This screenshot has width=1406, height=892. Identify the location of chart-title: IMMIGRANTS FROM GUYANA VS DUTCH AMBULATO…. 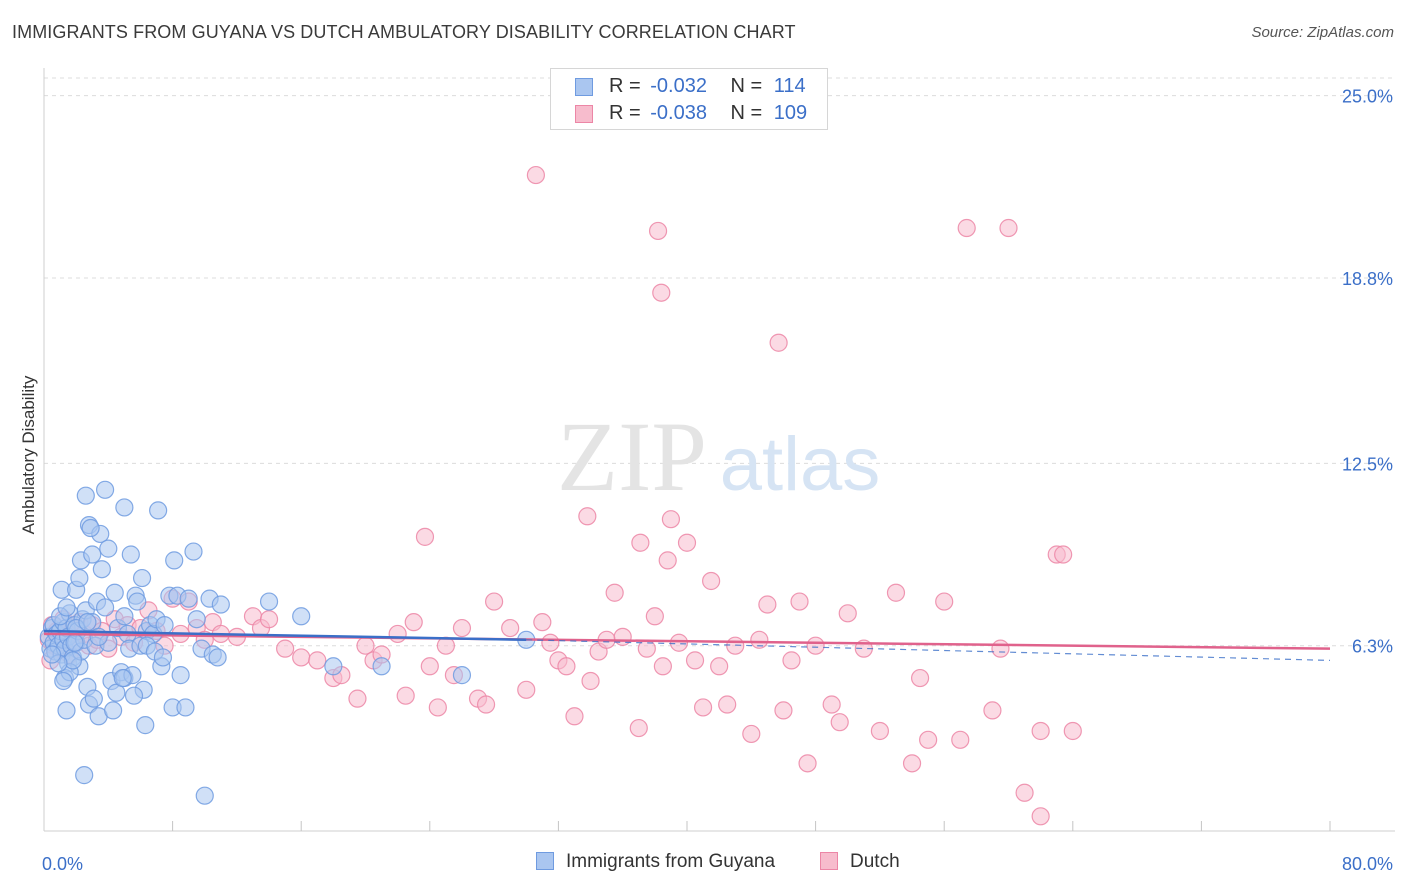
(404, 32).